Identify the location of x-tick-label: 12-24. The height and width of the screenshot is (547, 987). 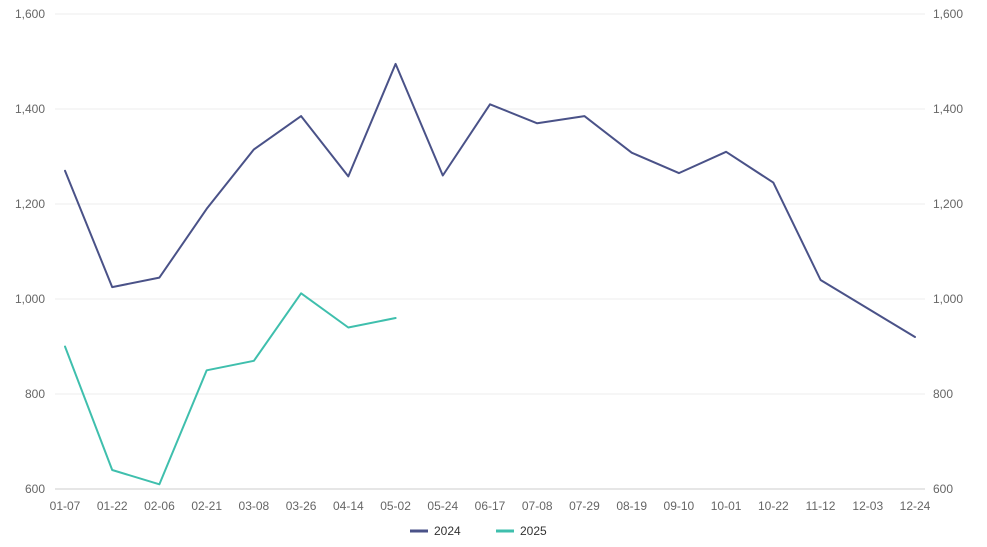
(915, 506).